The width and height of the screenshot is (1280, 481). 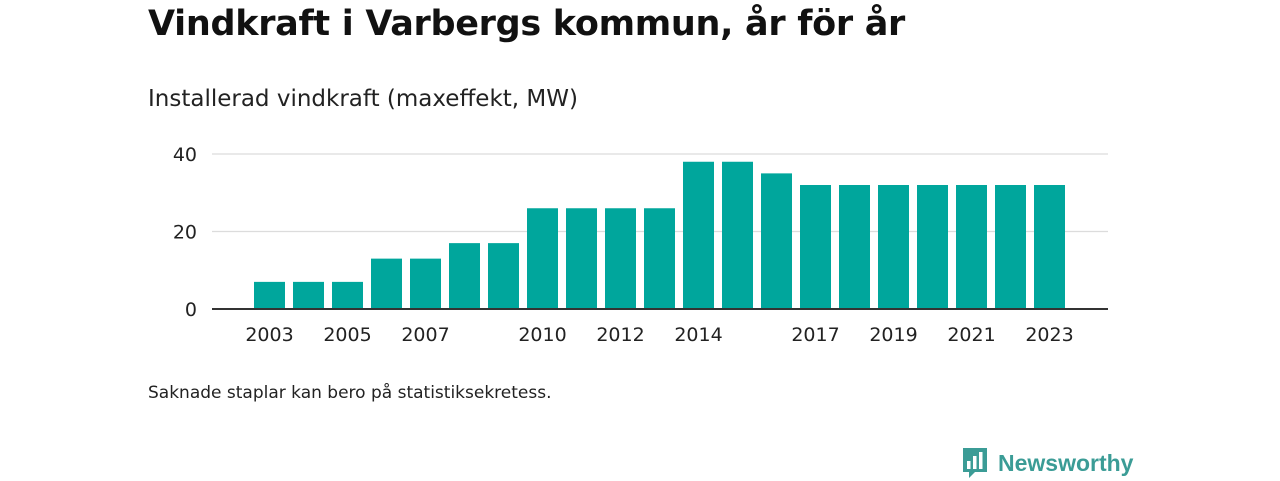 I want to click on x-tick-label: 2012, so click(x=620, y=335).